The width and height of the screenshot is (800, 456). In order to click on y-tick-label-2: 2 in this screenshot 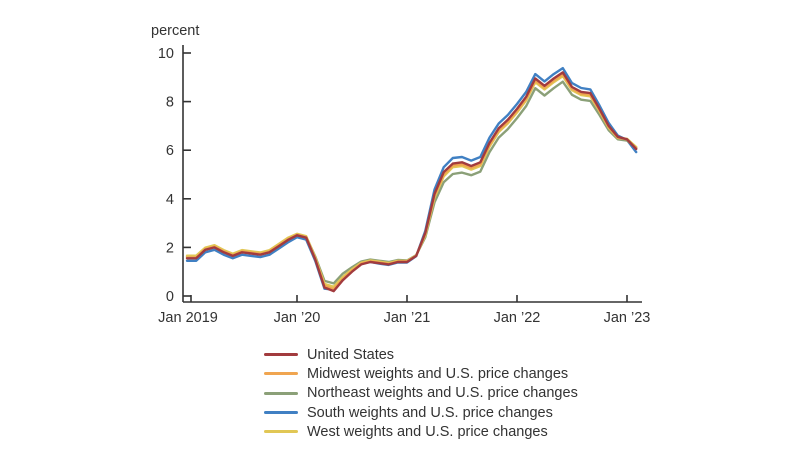, I will do `click(170, 248)`.